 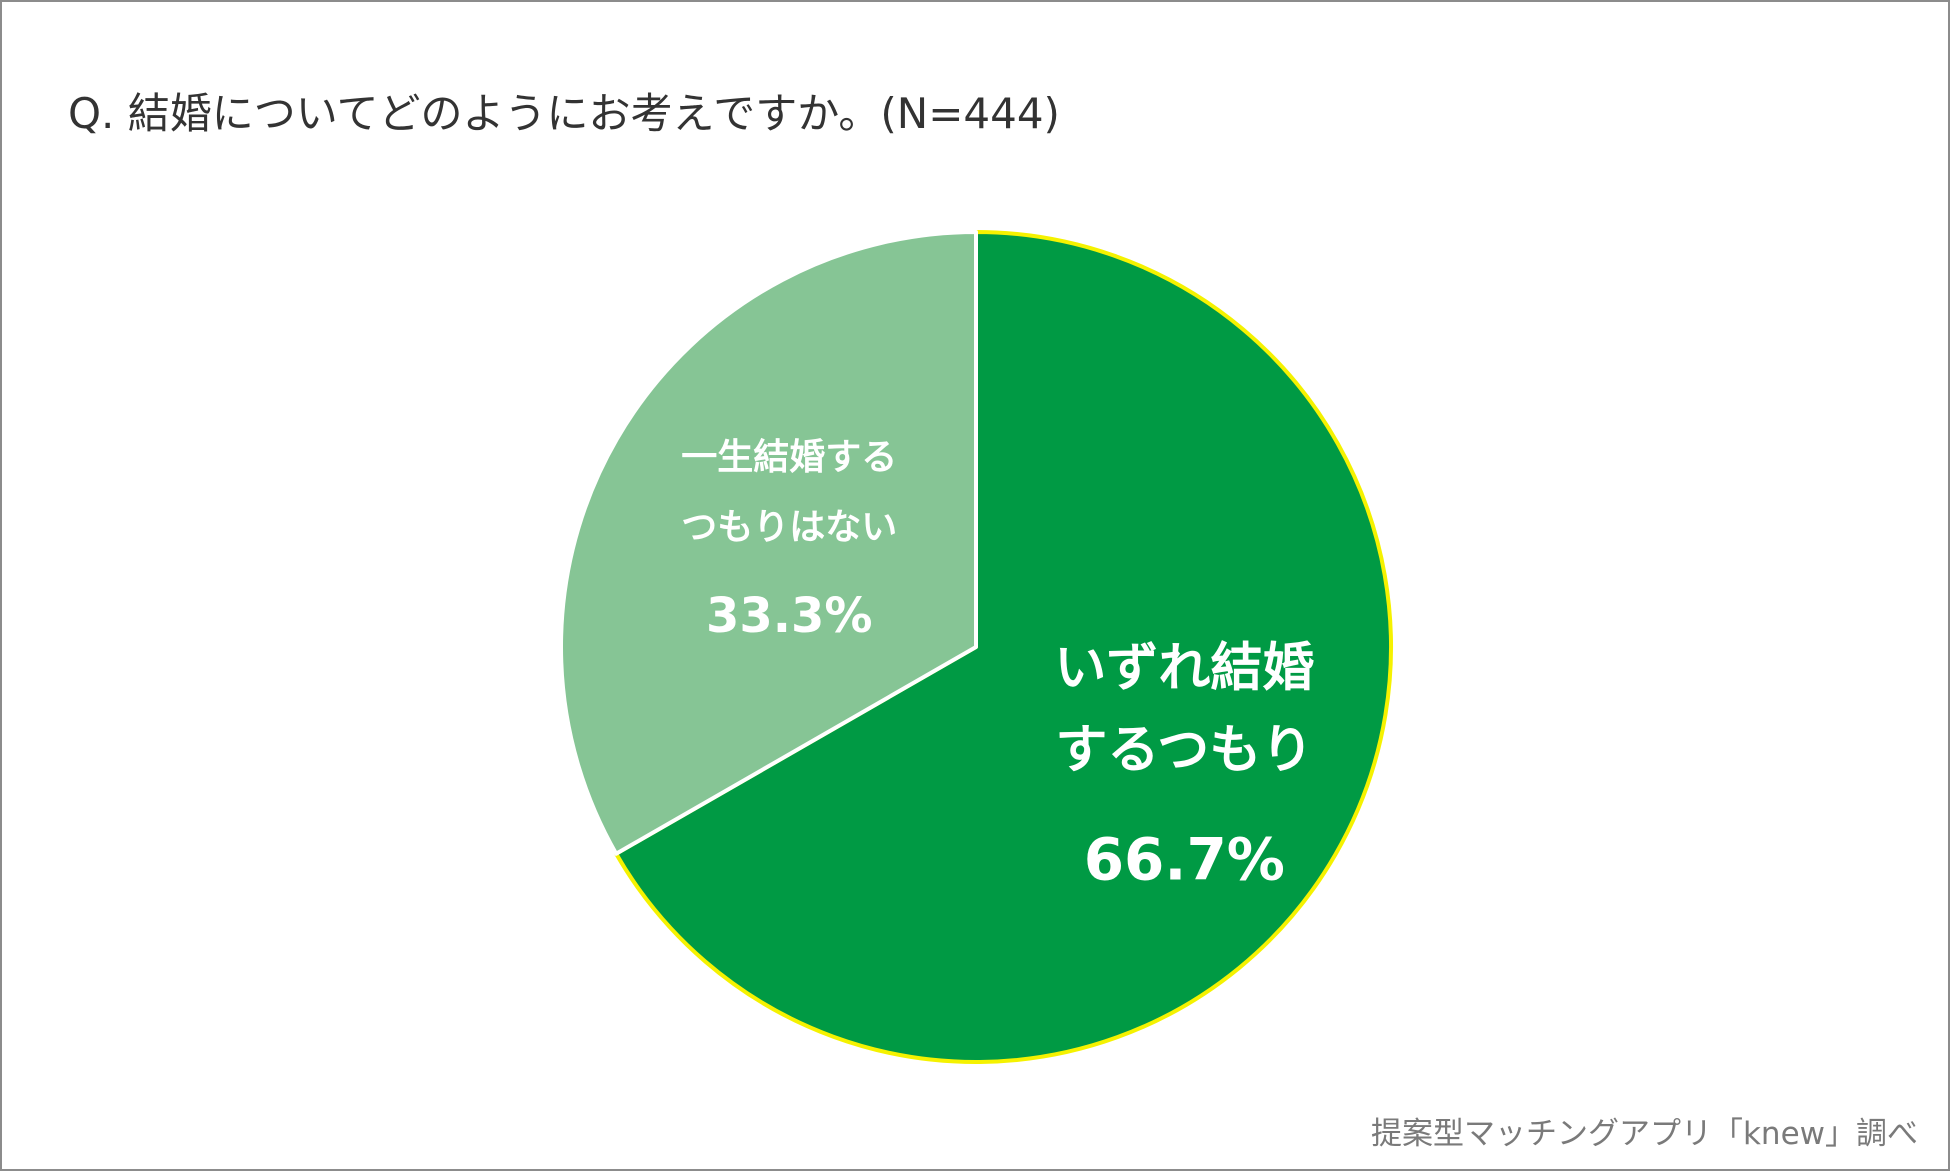 What do you see at coordinates (789, 616) in the screenshot?
I see `slice-value-label-1: 33.3%` at bounding box center [789, 616].